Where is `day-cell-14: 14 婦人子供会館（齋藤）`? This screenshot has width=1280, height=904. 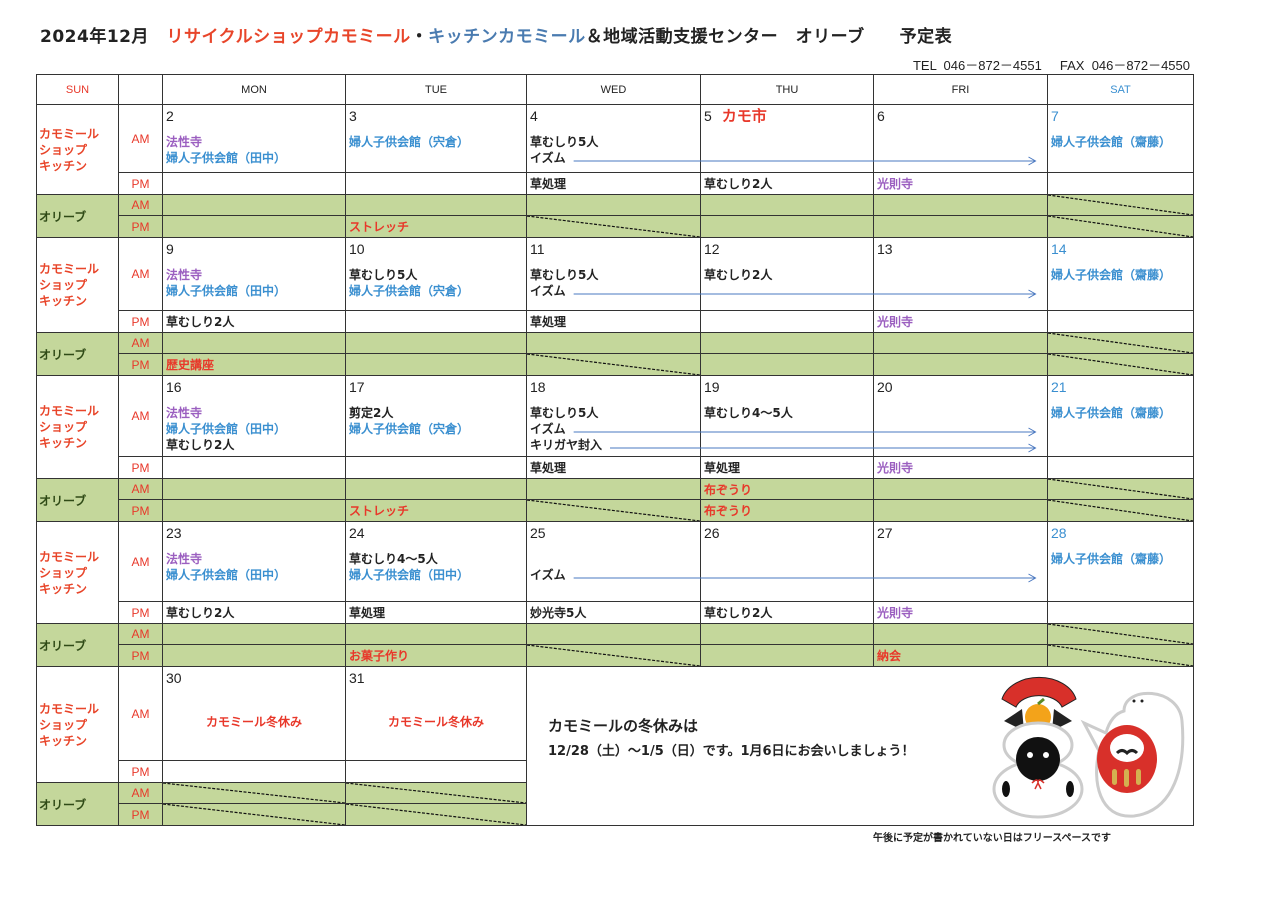
day-cell-14: 14 婦人子供会館（齋藤） is located at coordinates (1120, 274).